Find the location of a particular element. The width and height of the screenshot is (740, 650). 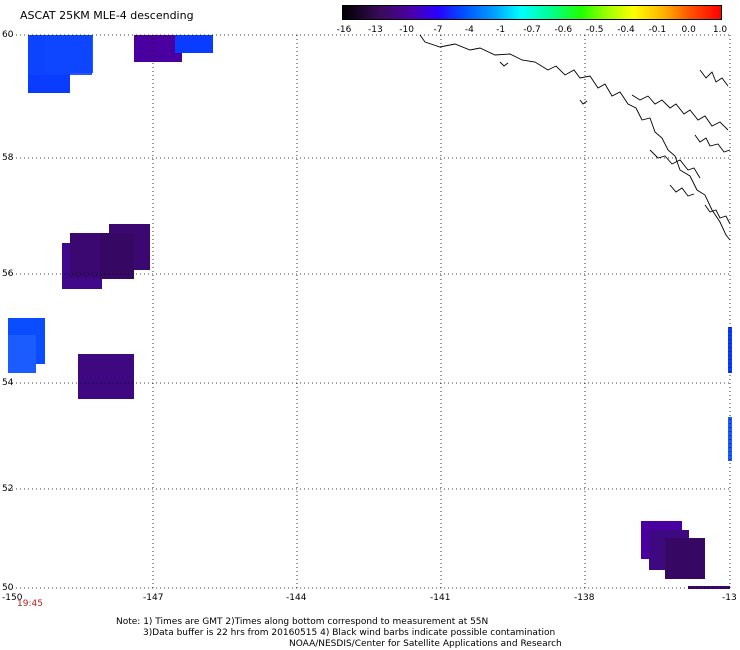

colorbar-tick-label: -7 is located at coordinates (438, 30).